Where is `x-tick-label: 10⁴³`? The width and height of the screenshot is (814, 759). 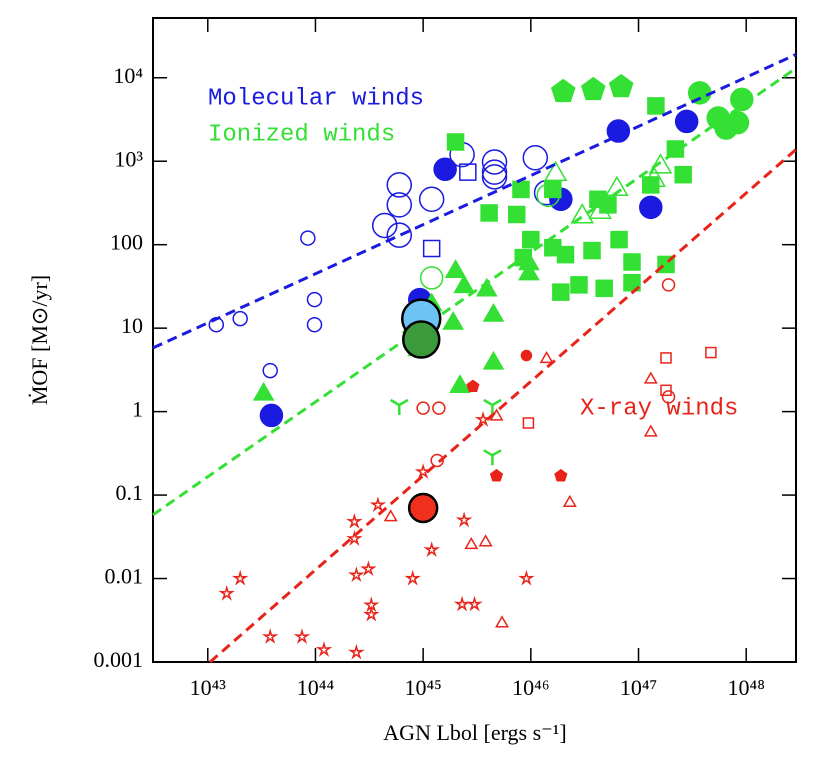
x-tick-label: 10⁴³ is located at coordinates (208, 687).